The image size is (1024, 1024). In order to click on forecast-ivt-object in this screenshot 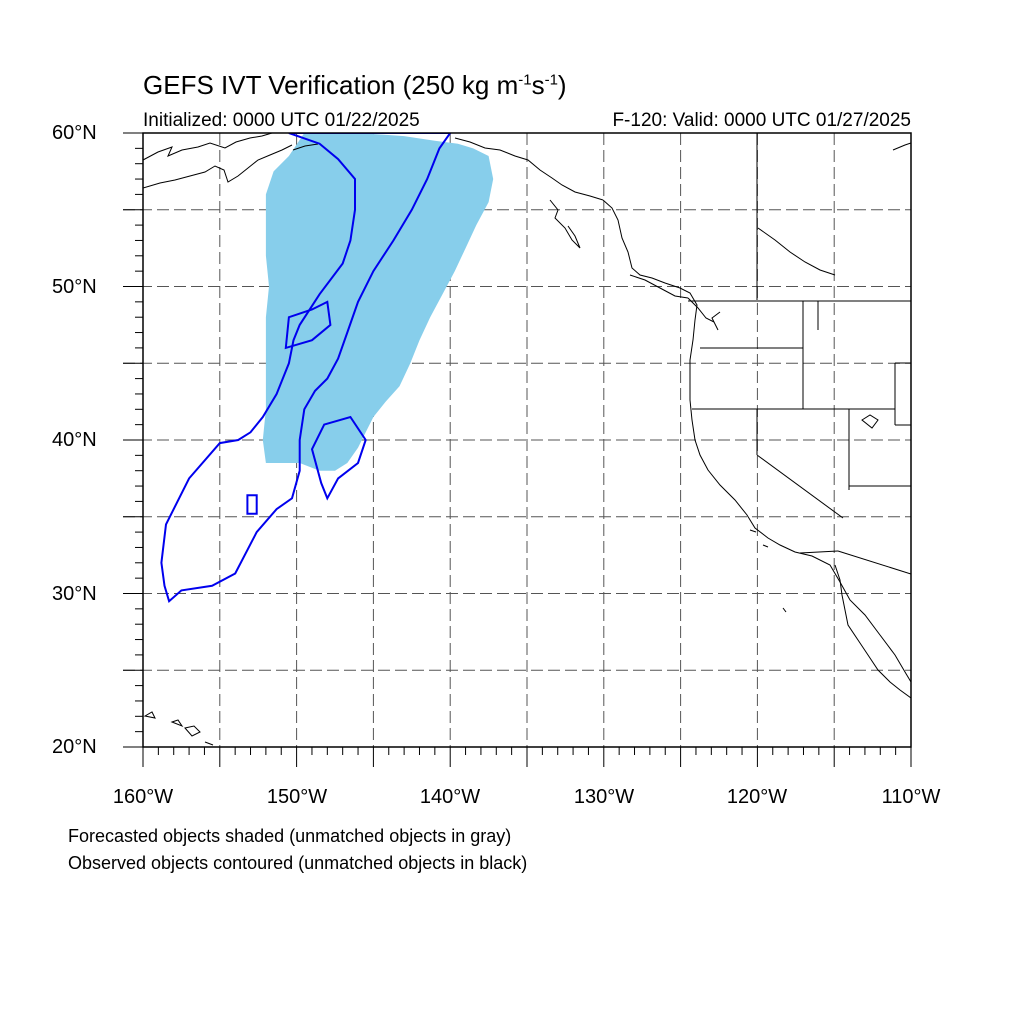, I will do `click(378, 302)`.